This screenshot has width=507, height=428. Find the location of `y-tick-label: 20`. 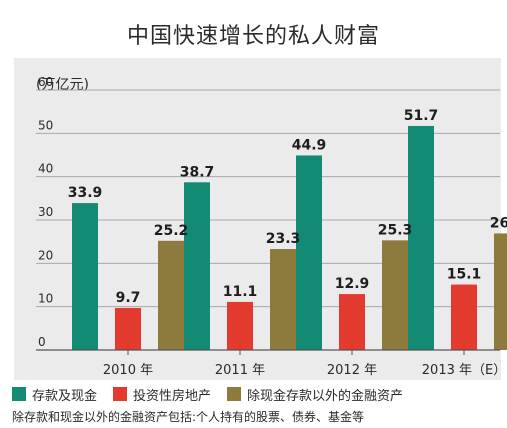

y-tick-label: 20 is located at coordinates (45, 255).